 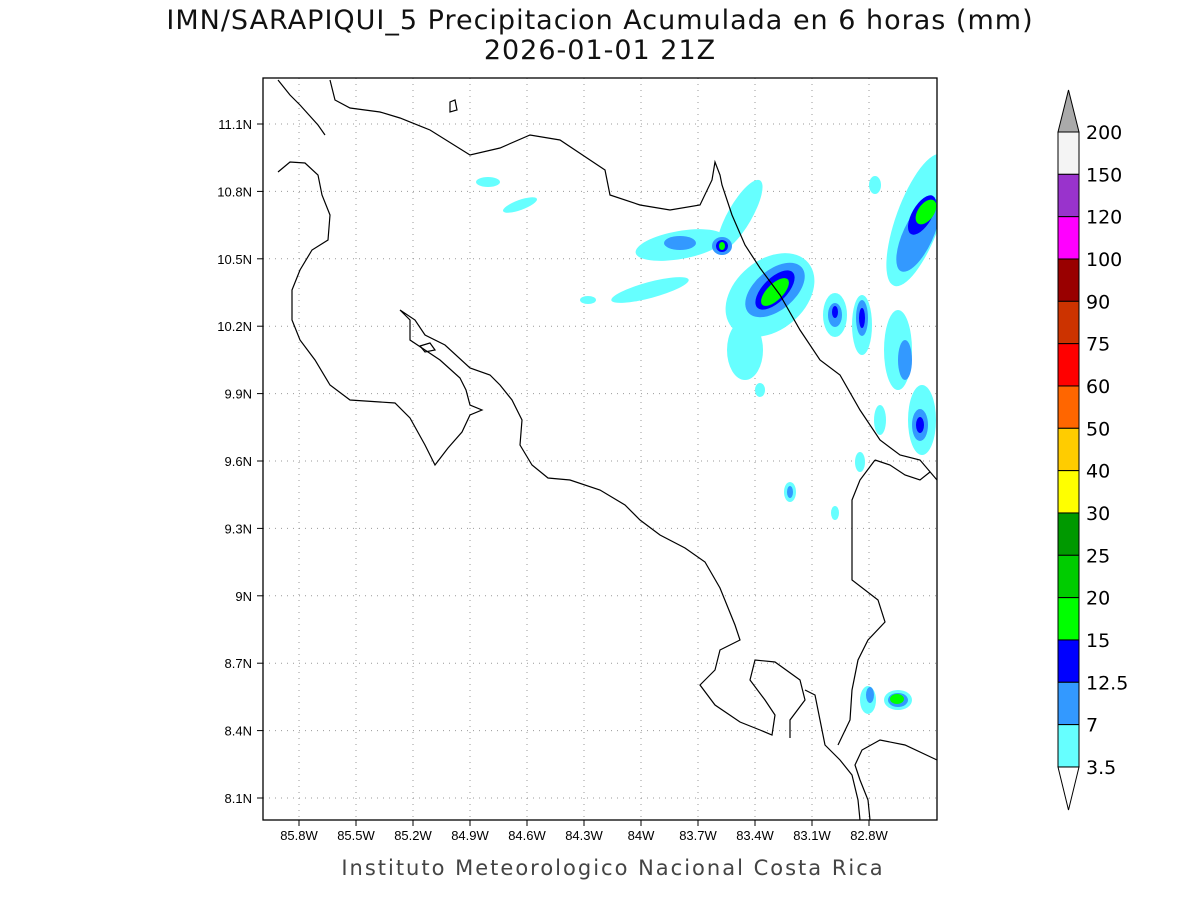 I want to click on colorbar-under-triangle, so click(x=1068, y=788).